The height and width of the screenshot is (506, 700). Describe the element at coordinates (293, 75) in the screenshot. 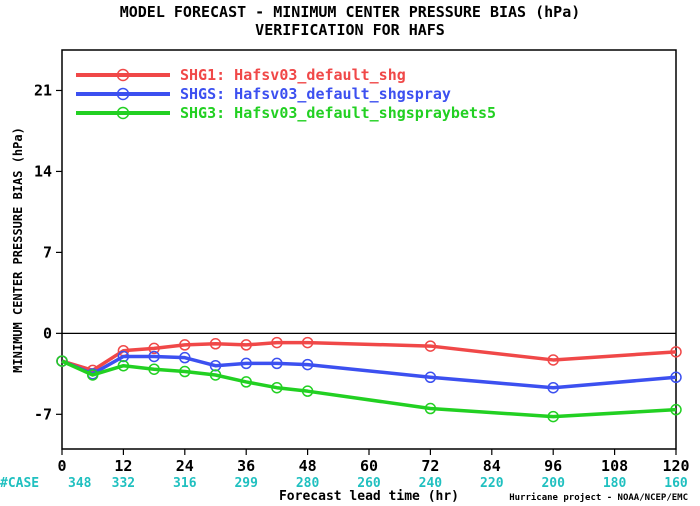

I see `legend-label: SHG1: Hafsv03_default_shg` at that location.